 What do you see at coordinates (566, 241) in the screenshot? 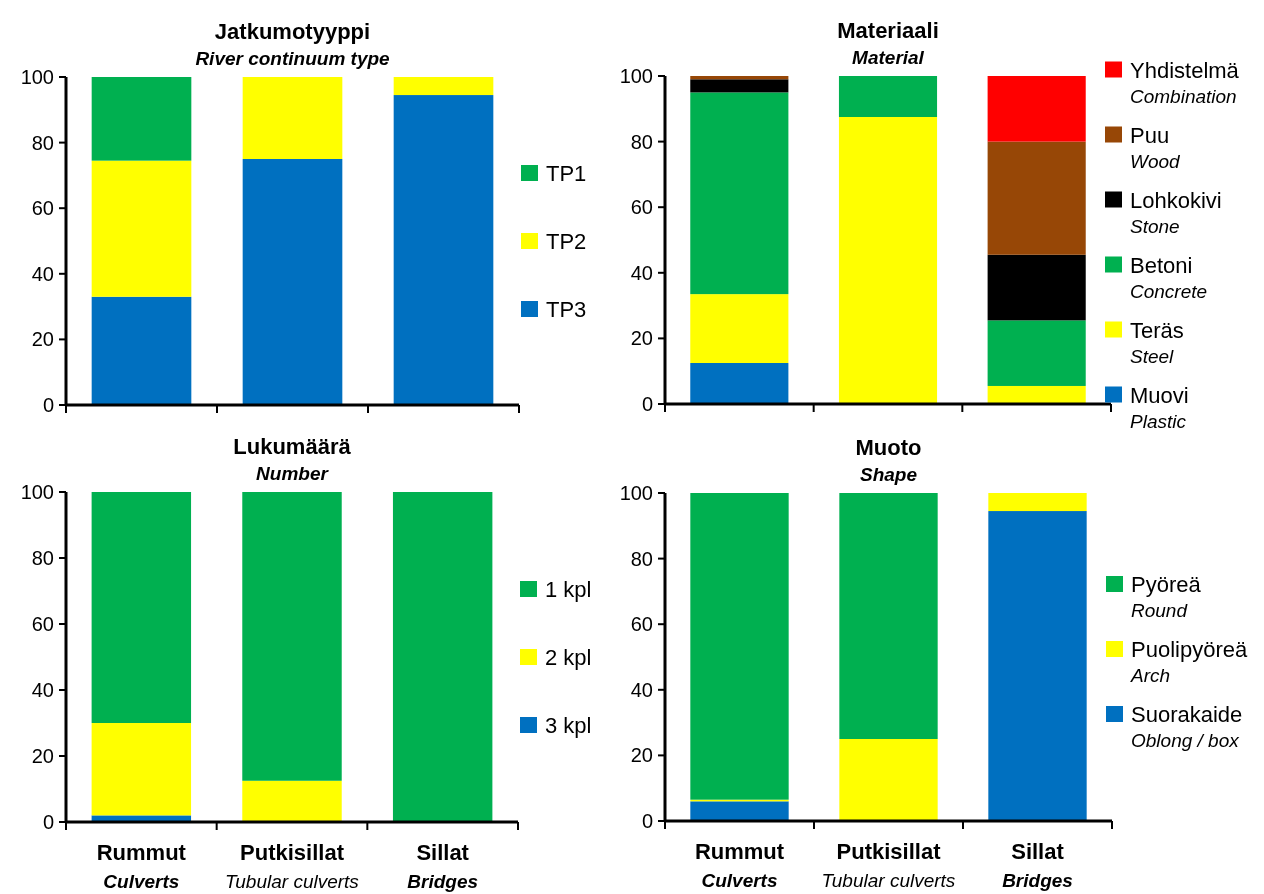
I see `legend-label: TP2` at bounding box center [566, 241].